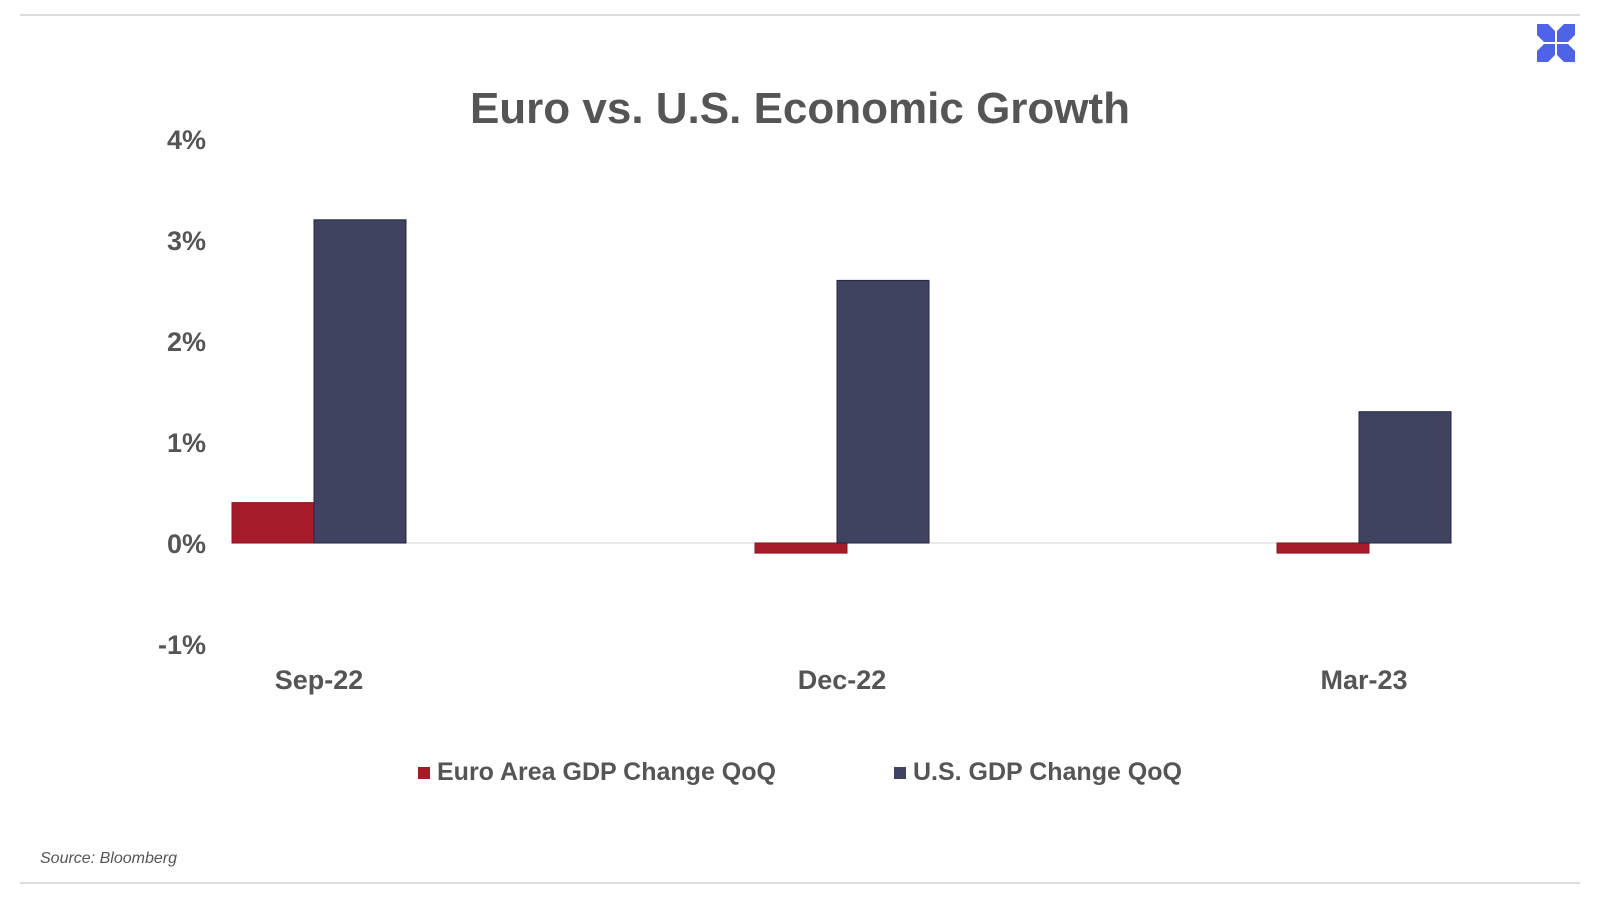  I want to click on x-tick-label: Dec-22, so click(842, 680).